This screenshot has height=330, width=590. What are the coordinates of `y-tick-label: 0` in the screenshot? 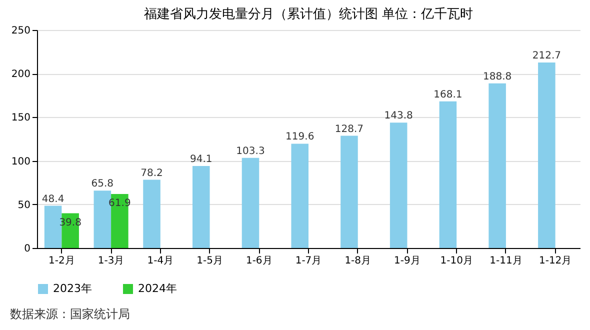 It's located at (27, 249).